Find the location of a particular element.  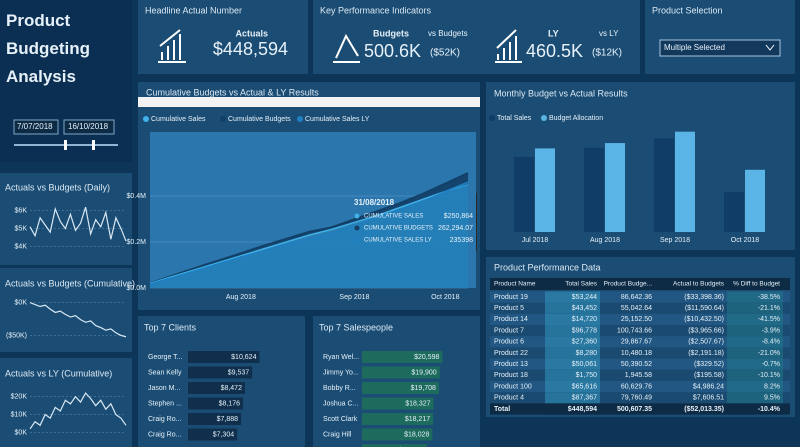

table-cell: -41.5% is located at coordinates (769, 319).